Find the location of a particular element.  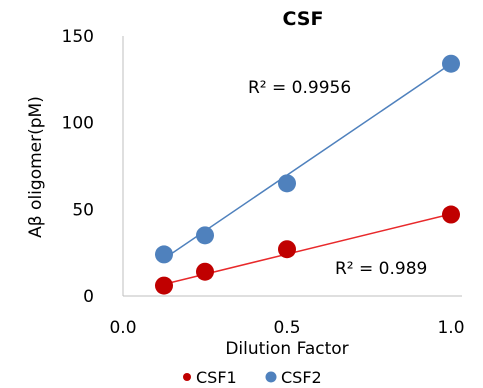

x-tick-label-2: 1.0 is located at coordinates (450, 328).